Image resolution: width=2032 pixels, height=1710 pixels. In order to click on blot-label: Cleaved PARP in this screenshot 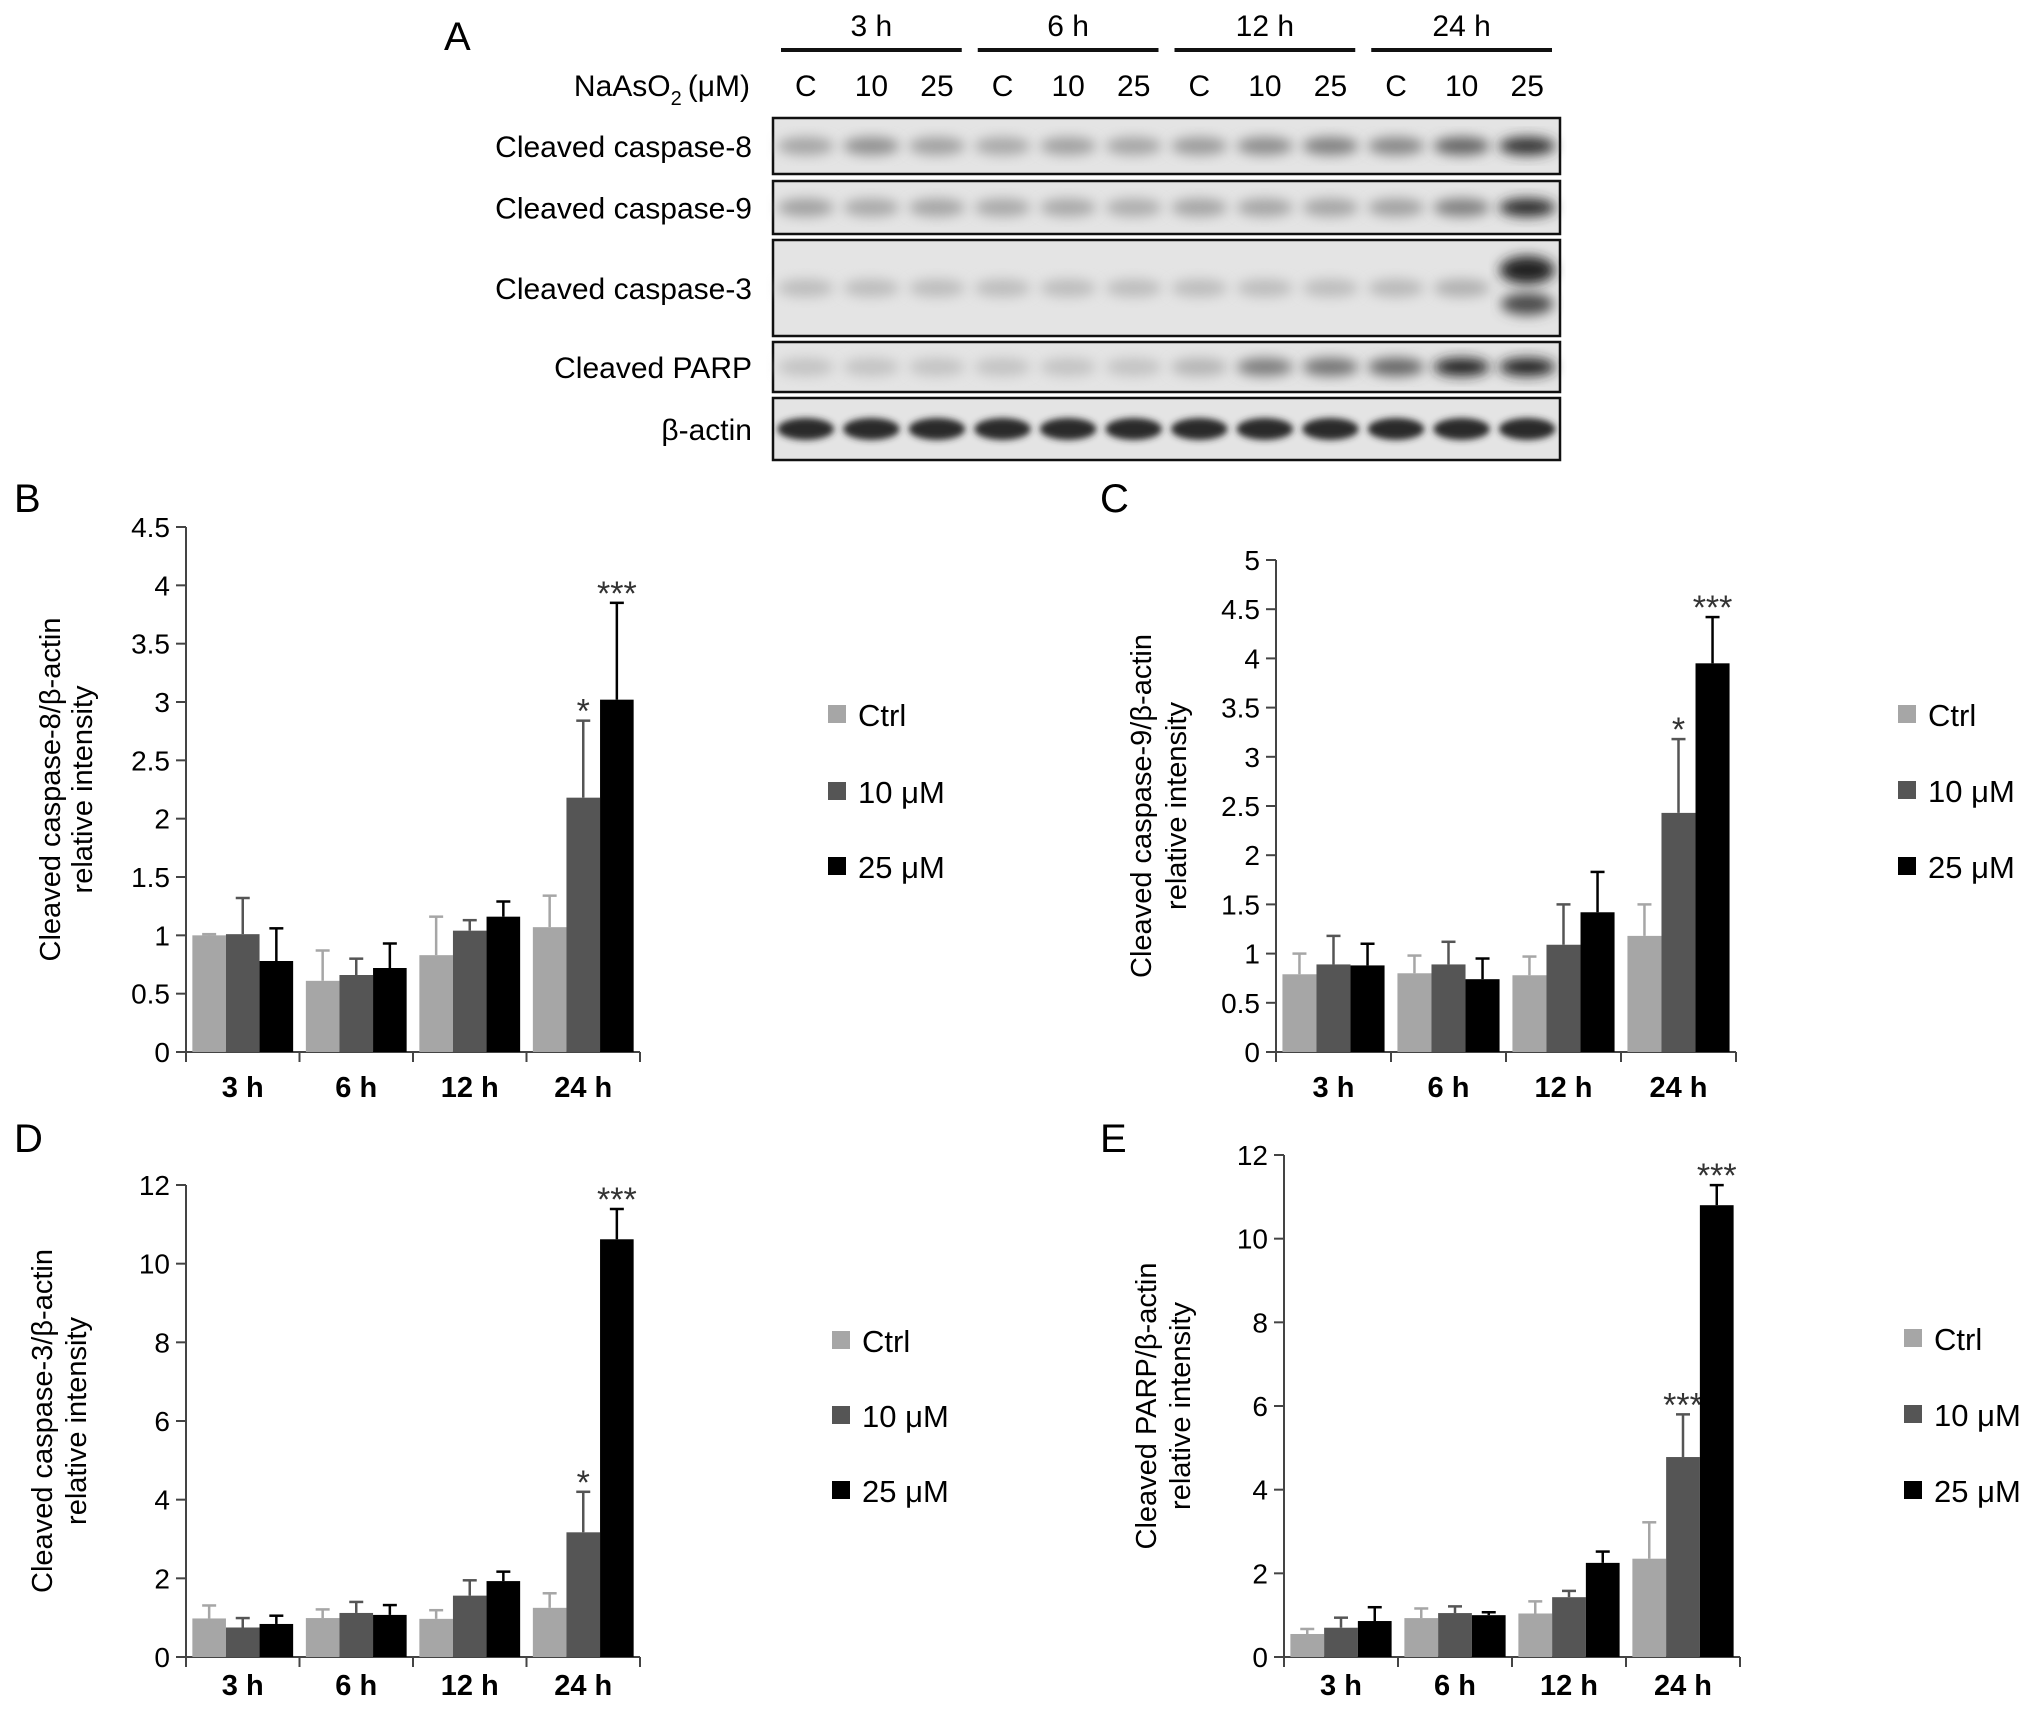, I will do `click(653, 368)`.